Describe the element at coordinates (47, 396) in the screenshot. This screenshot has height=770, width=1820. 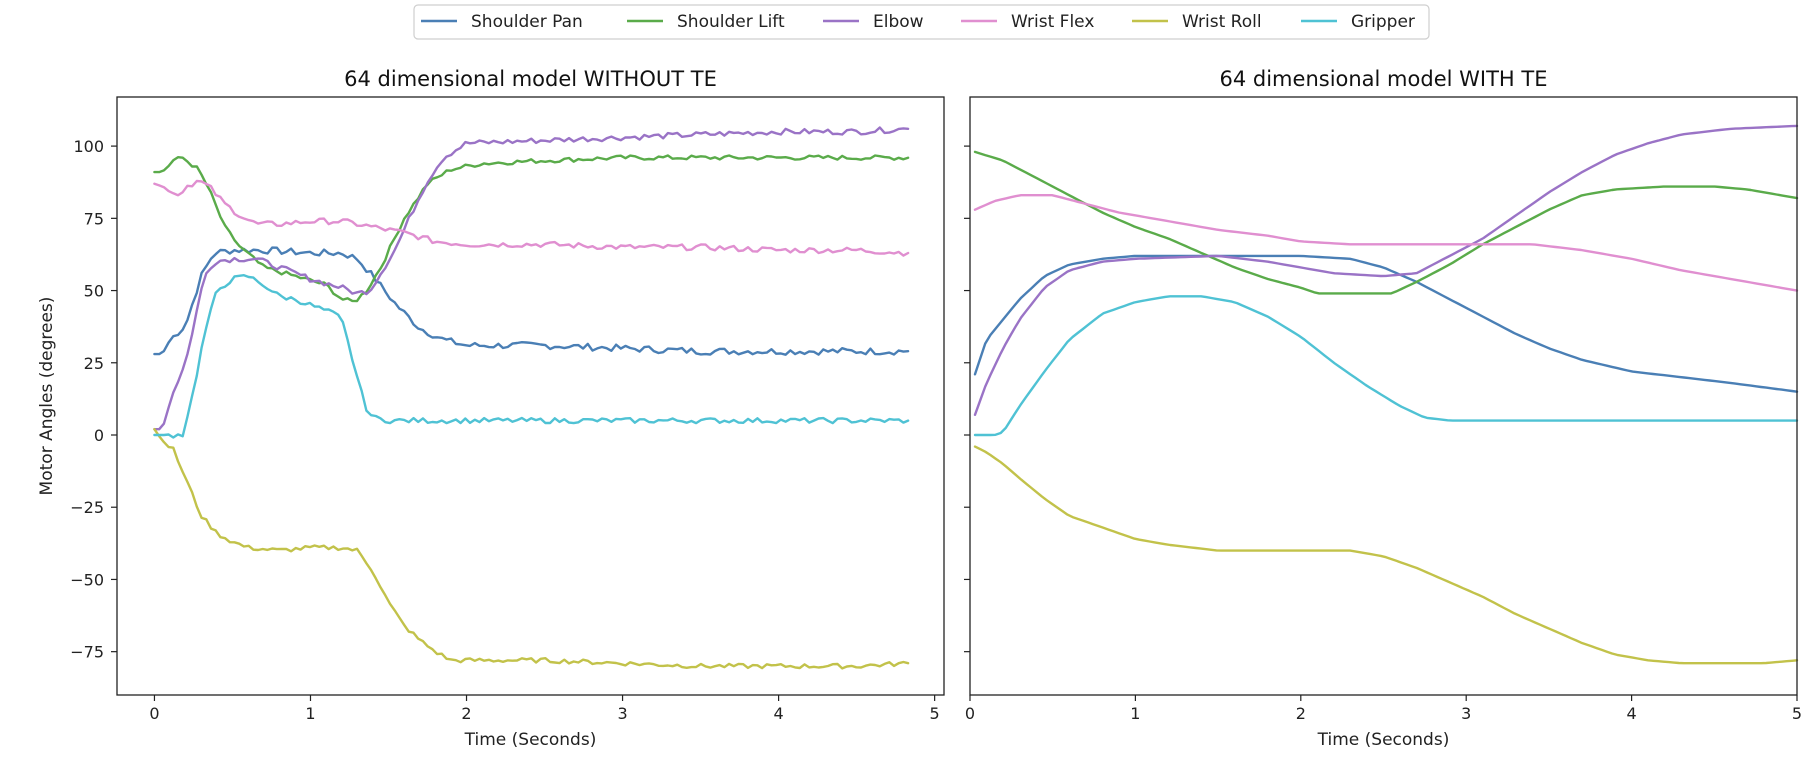
I see `y-axis-label: Motor Angles (degrees)` at that location.